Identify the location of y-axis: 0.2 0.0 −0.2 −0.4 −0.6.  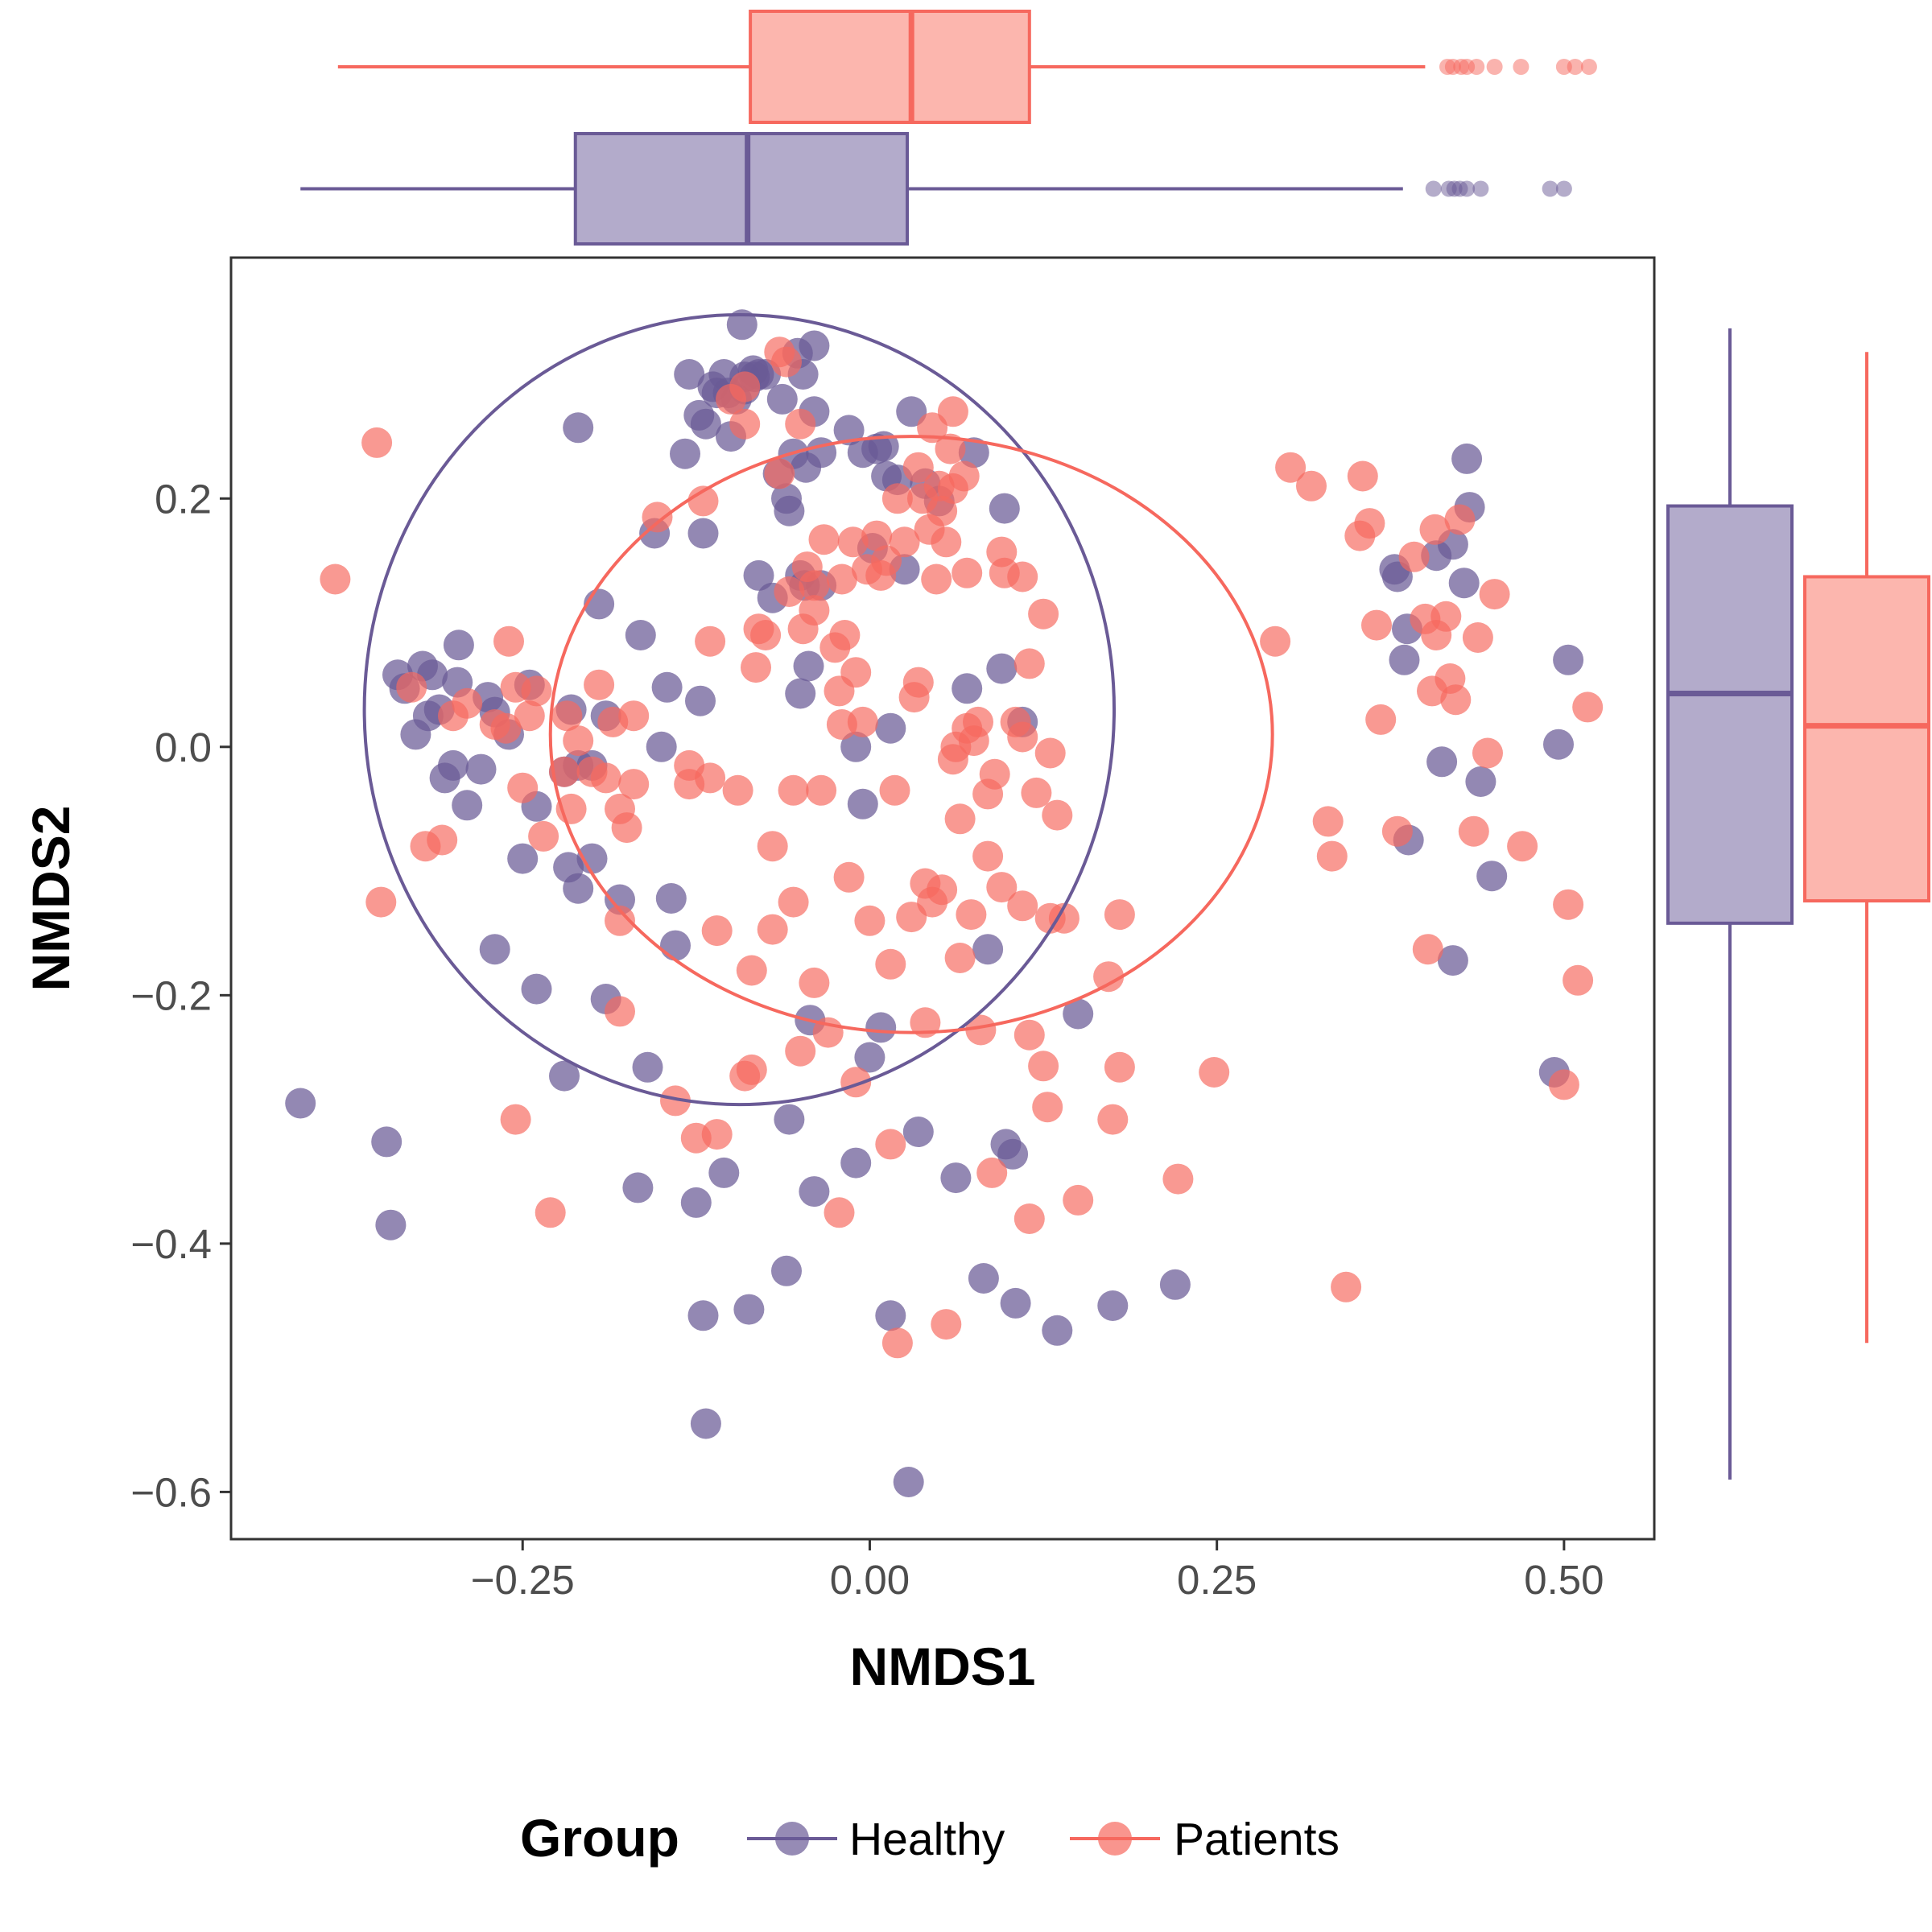
(180, 995).